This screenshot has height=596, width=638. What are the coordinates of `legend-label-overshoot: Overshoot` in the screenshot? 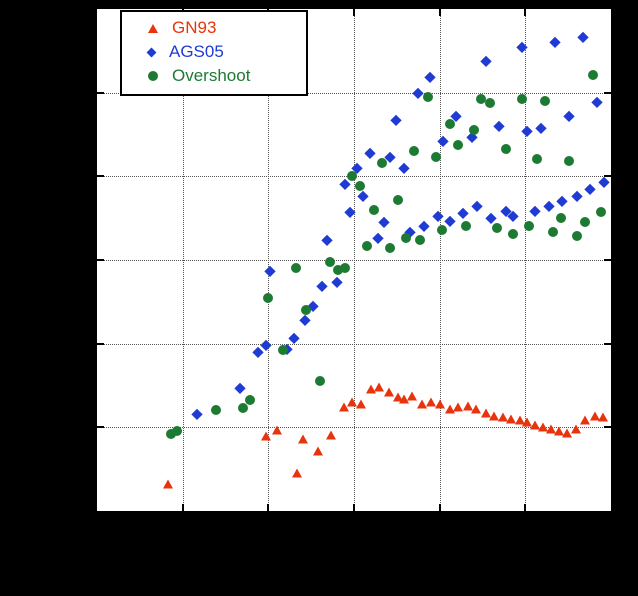 It's located at (211, 75).